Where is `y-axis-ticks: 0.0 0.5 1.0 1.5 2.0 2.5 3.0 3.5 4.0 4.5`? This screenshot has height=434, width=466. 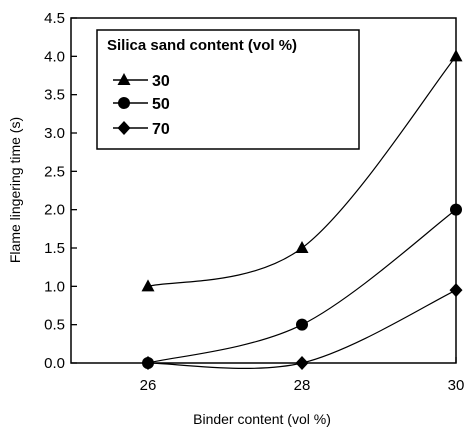 y-axis-ticks: 0.0 0.5 1.0 1.5 2.0 2.5 3.0 3.5 4.0 4.5 is located at coordinates (60, 191).